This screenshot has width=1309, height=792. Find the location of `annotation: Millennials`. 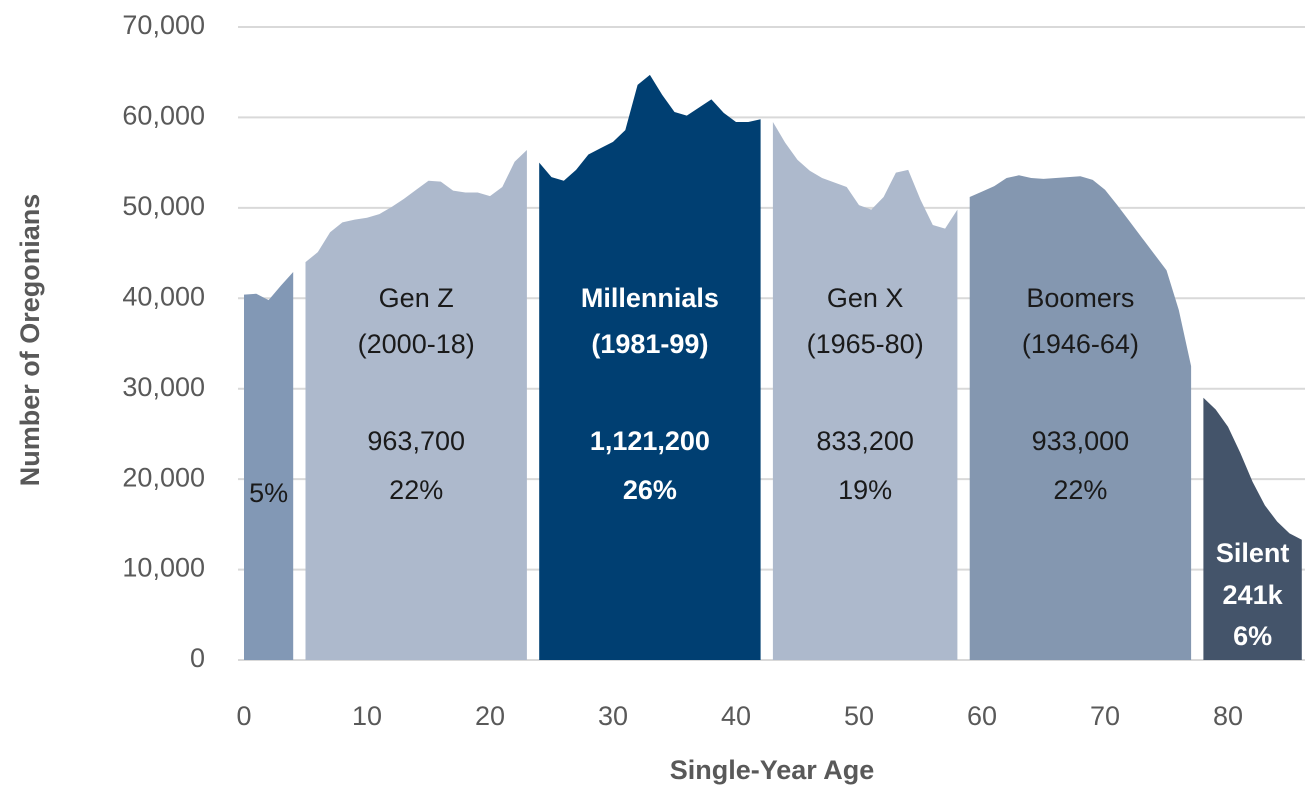

annotation: Millennials is located at coordinates (650, 298).